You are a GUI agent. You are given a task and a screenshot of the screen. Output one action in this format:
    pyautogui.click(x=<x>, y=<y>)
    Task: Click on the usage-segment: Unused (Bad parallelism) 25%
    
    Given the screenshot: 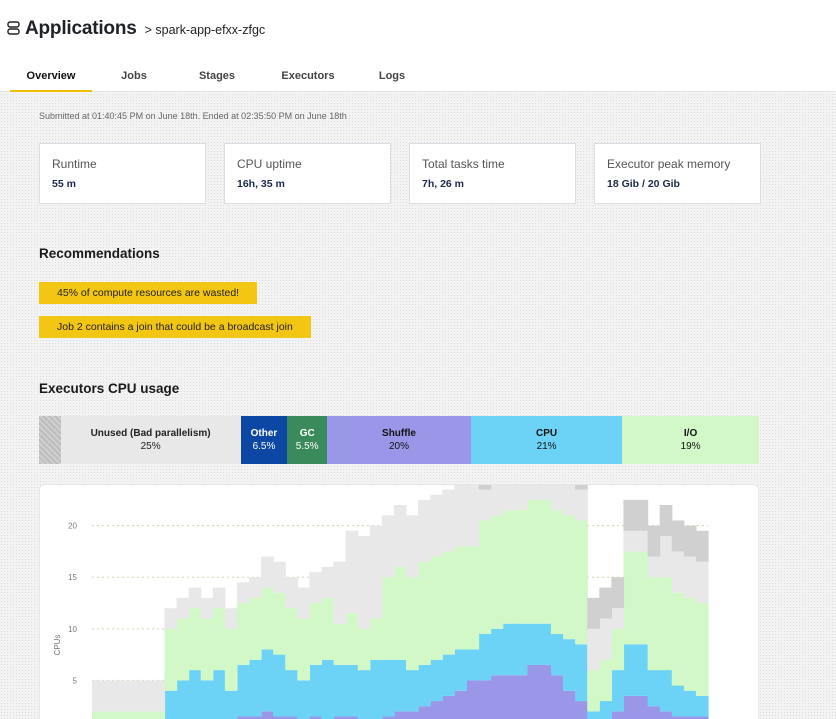 What is the action you would take?
    pyautogui.click(x=150, y=440)
    